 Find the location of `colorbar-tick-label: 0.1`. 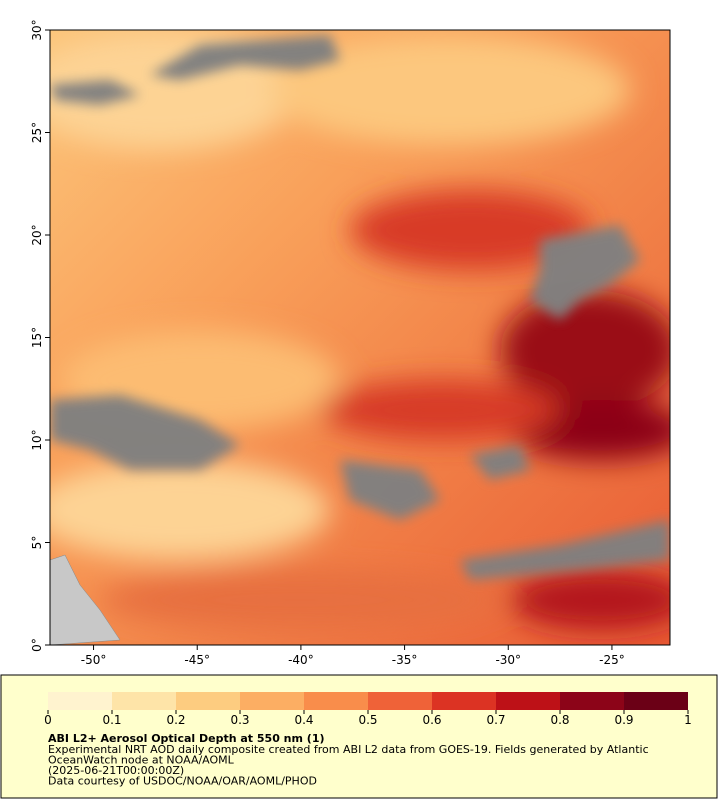

colorbar-tick-label: 0.1 is located at coordinates (111, 720).